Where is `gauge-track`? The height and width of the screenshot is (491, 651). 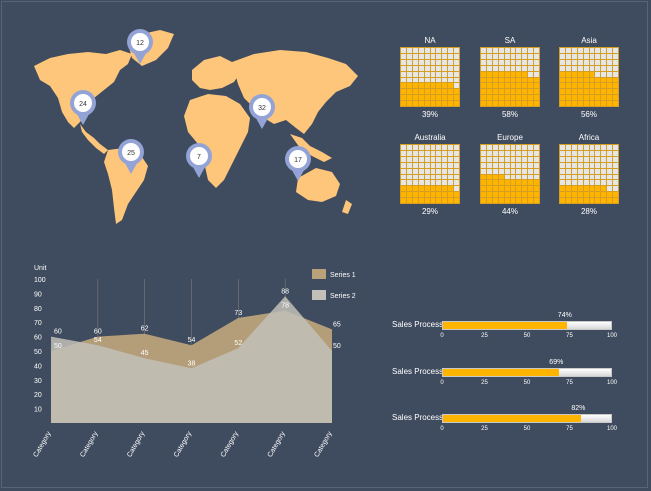
gauge-track is located at coordinates (527, 325).